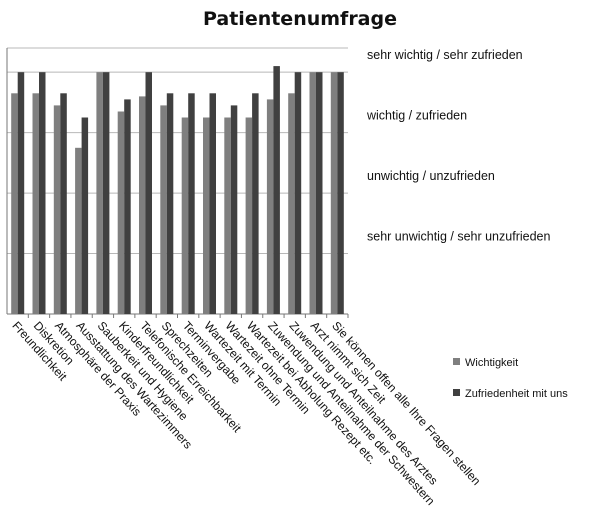  What do you see at coordinates (516, 394) in the screenshot?
I see `legend-label-zufriedenheit: Zufriedenheit mit uns` at bounding box center [516, 394].